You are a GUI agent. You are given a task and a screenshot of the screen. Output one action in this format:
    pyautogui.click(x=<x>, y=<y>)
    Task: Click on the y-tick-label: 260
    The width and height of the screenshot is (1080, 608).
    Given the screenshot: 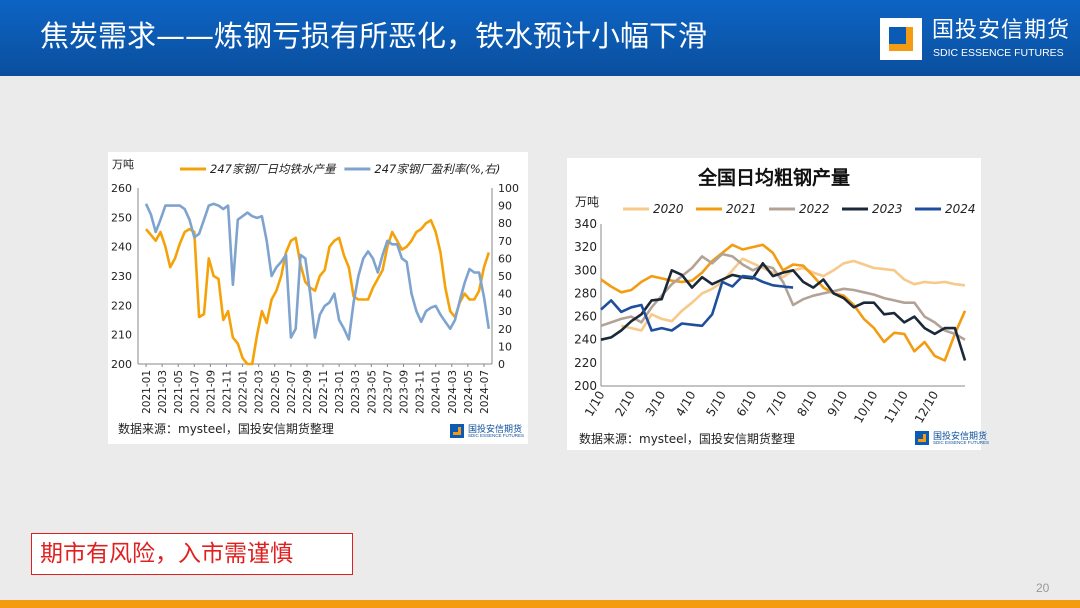 What is the action you would take?
    pyautogui.click(x=585, y=317)
    